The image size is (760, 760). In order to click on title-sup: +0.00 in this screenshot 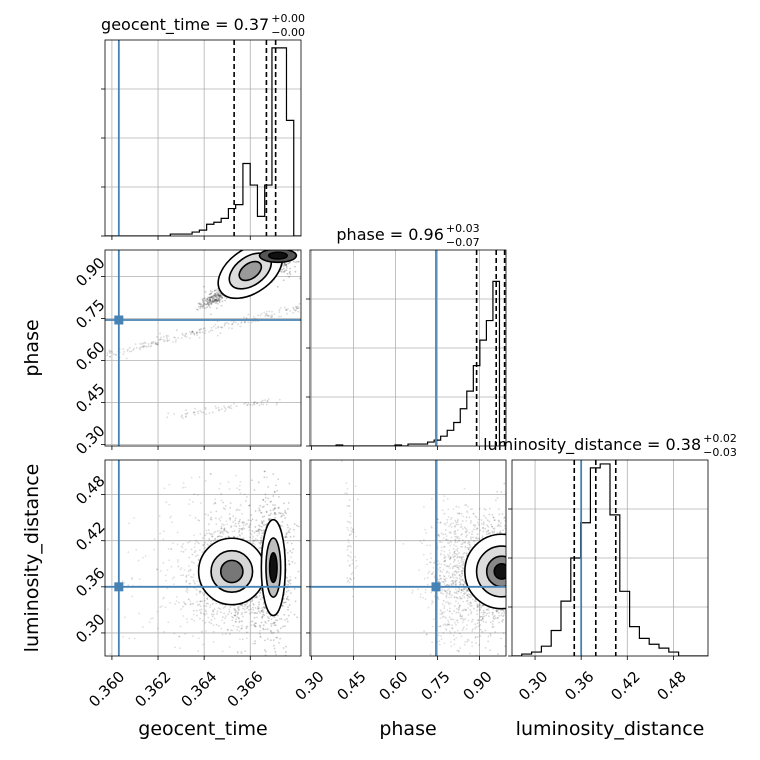, I will do `click(288, 18)`.